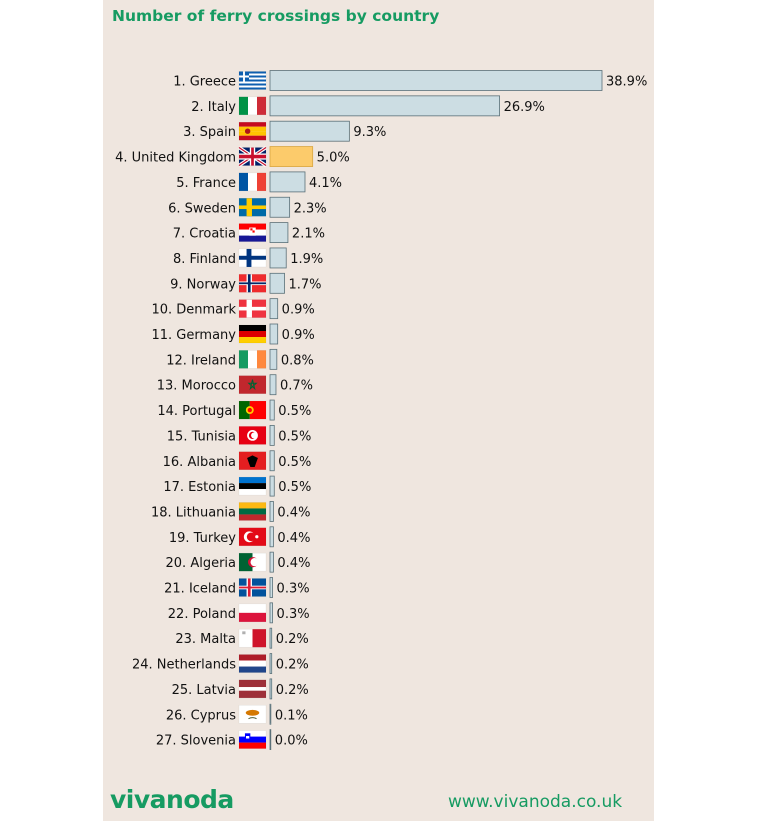 The height and width of the screenshot is (821, 770). I want to click on website-link: www.vivanoda.co.uk, so click(535, 802).